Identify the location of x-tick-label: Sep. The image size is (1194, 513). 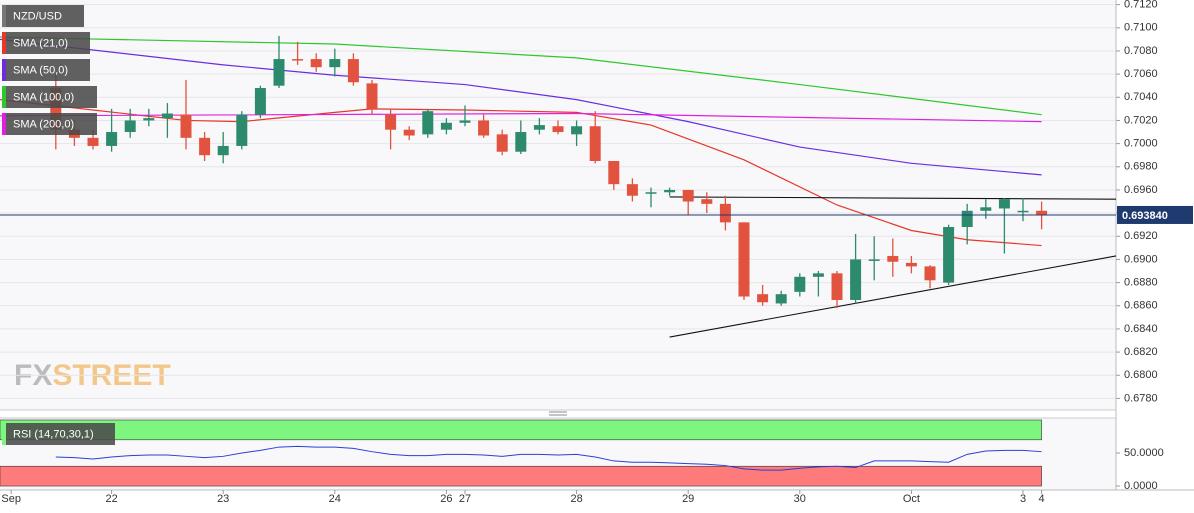
(11, 499).